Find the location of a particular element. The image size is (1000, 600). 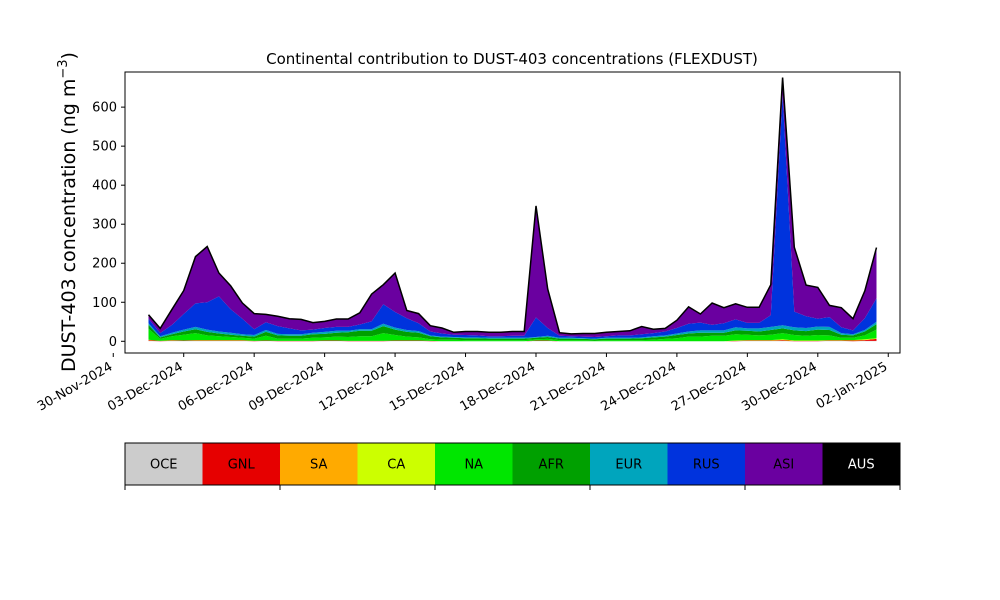

legend-frame is located at coordinates (512, 464).